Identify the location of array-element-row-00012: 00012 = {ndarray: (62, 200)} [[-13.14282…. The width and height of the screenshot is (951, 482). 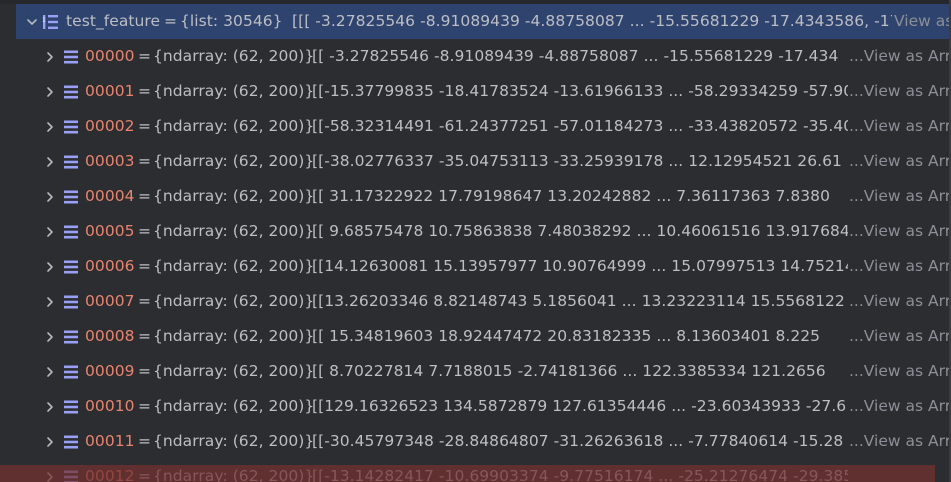
(475, 470).